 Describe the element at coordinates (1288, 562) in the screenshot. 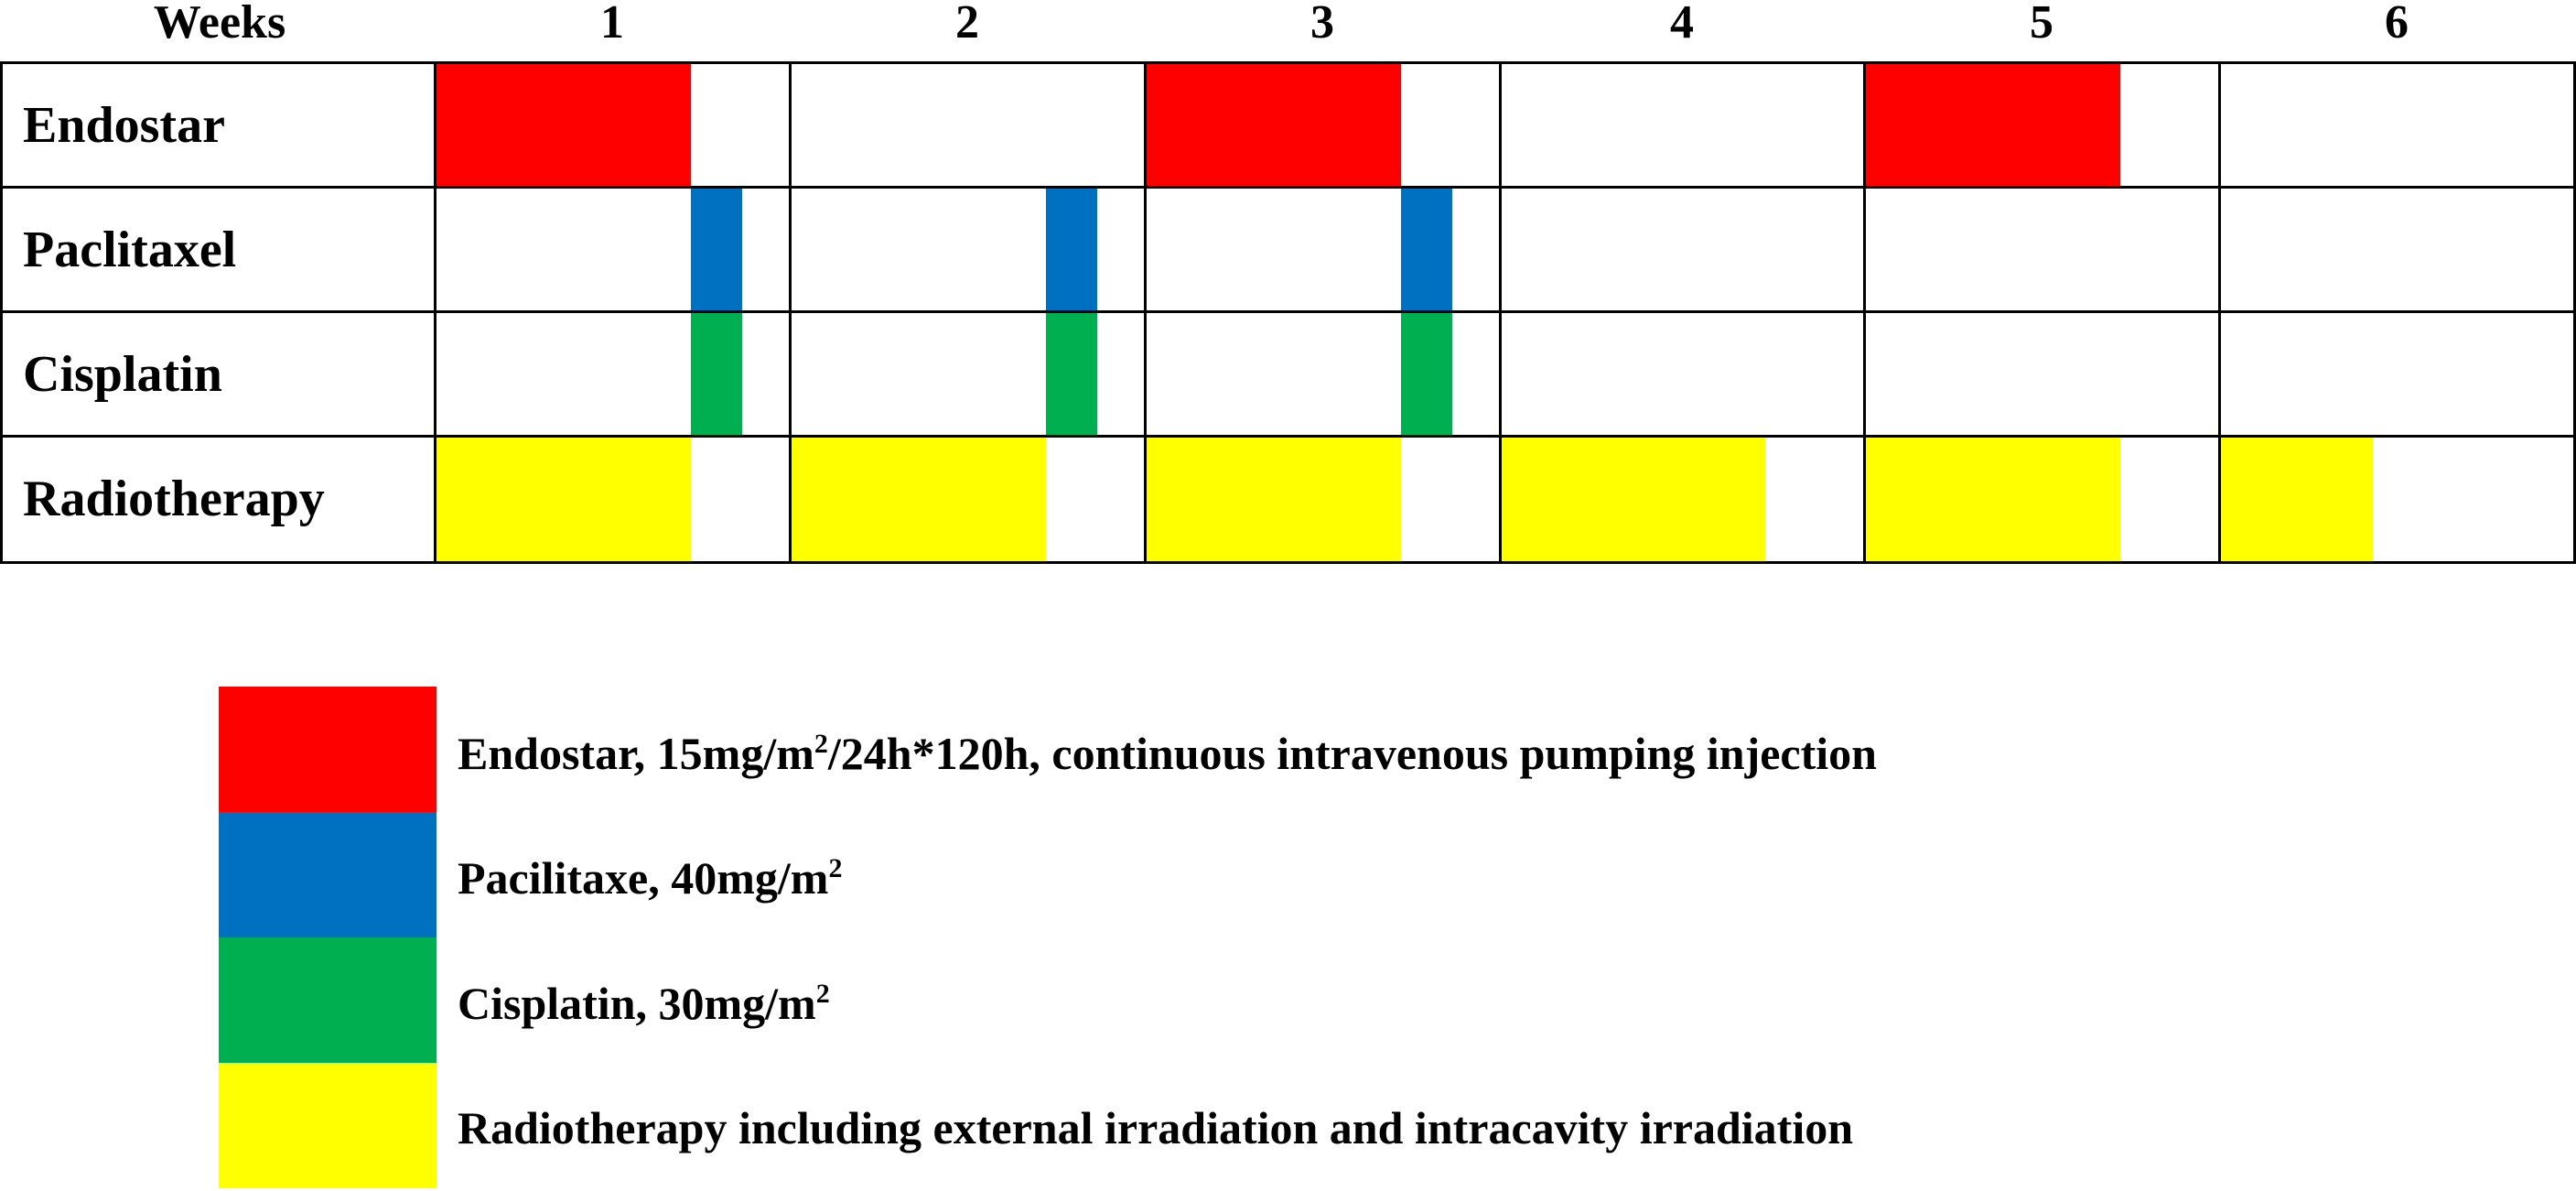

I see `grid-hline-bottom` at that location.